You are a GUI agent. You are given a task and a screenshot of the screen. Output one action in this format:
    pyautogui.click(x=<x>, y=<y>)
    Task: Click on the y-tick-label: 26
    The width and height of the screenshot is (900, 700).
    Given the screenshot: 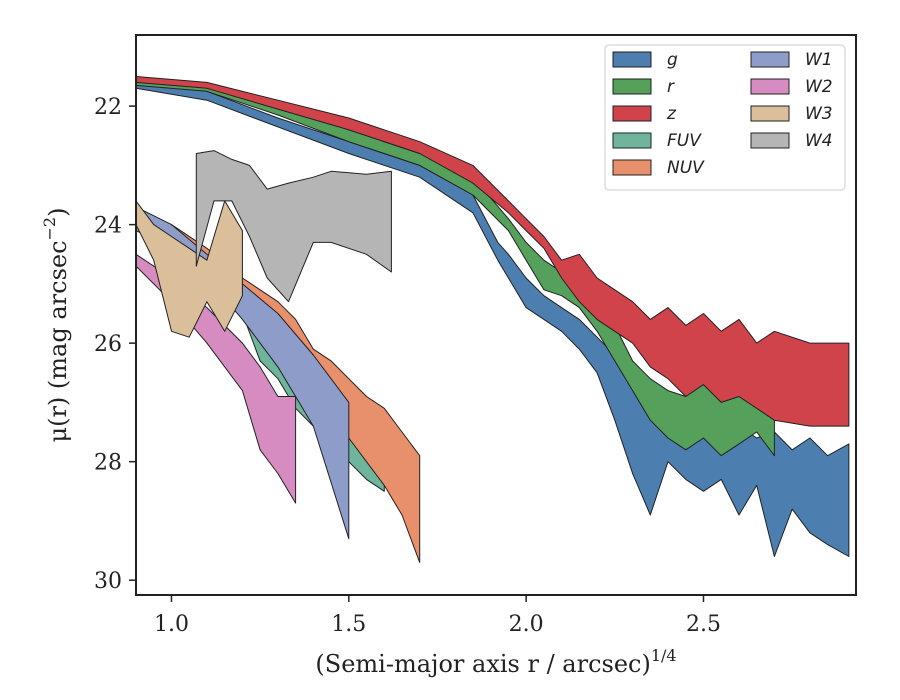 What is the action you would take?
    pyautogui.click(x=108, y=344)
    